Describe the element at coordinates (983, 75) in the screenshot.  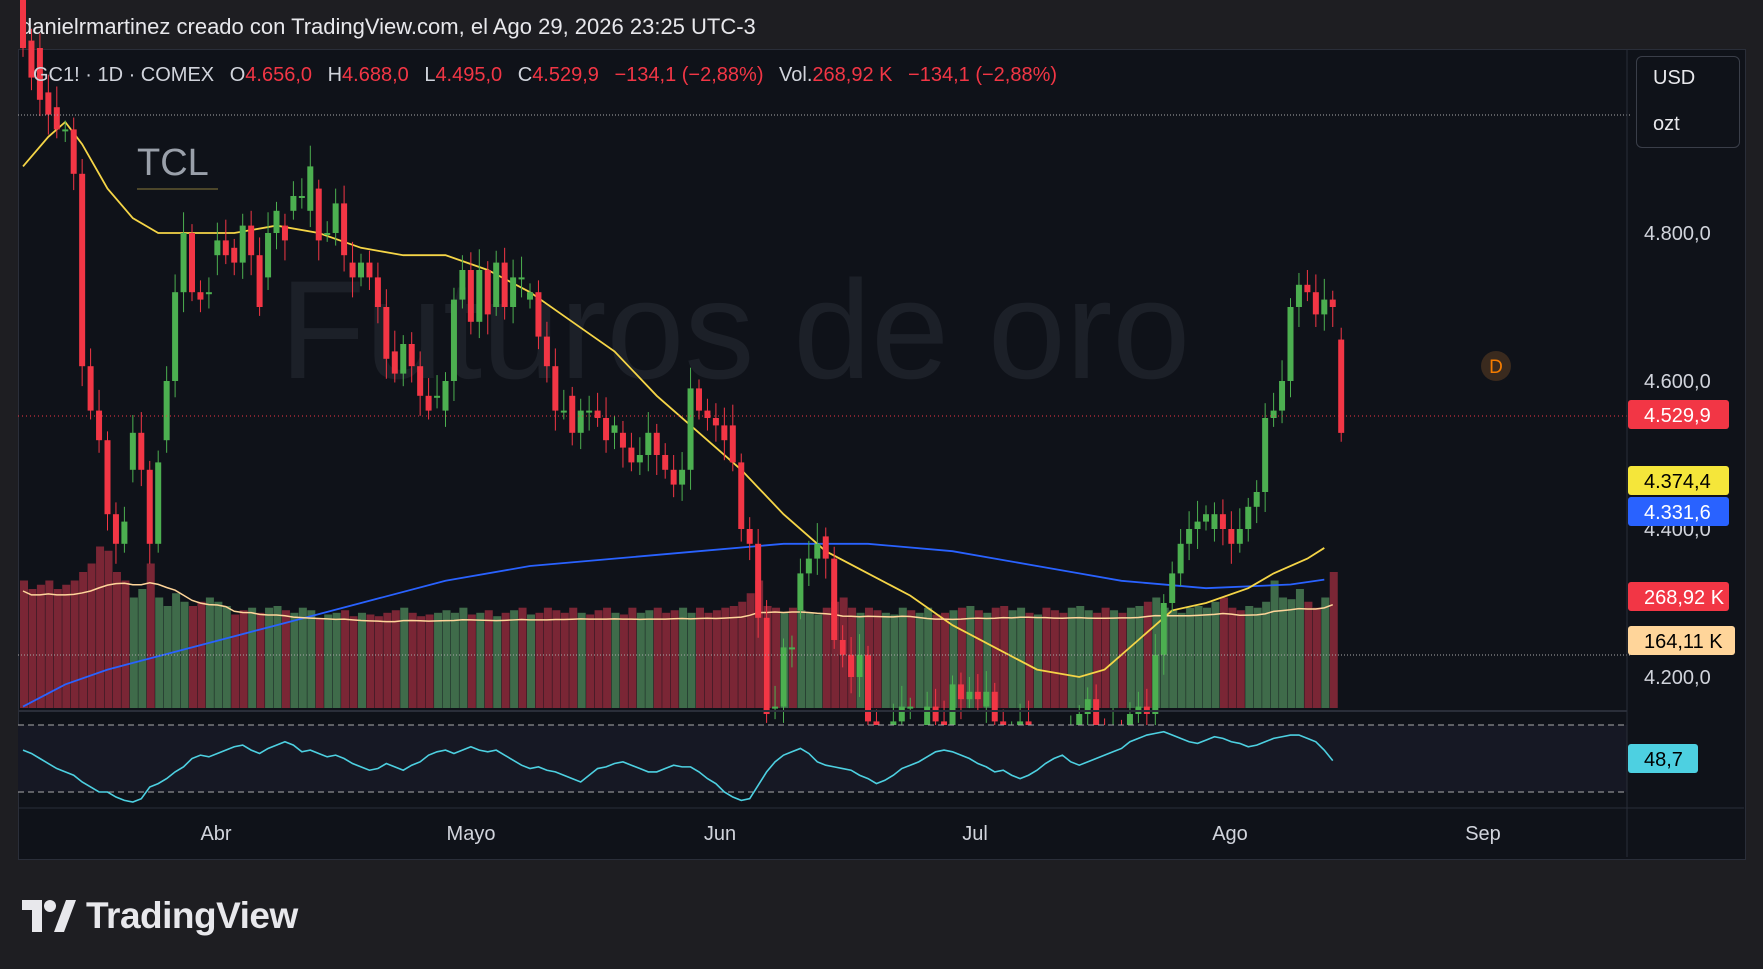
I see `volume-change: −134,1 (−2,88%)` at that location.